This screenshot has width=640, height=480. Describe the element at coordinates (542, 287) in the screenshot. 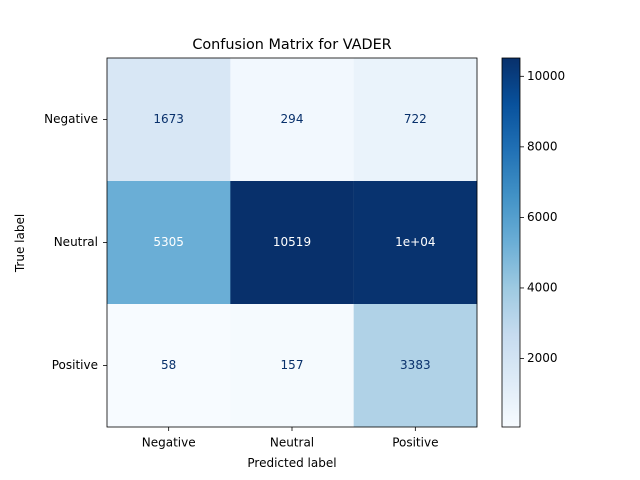

I see `colorbar-tick-label-4000: 4000` at that location.